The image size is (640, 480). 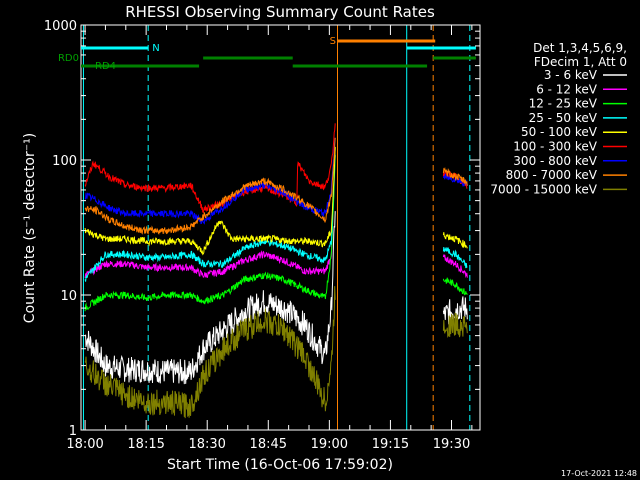 What do you see at coordinates (333, 41) in the screenshot?
I see `flag-label: S` at bounding box center [333, 41].